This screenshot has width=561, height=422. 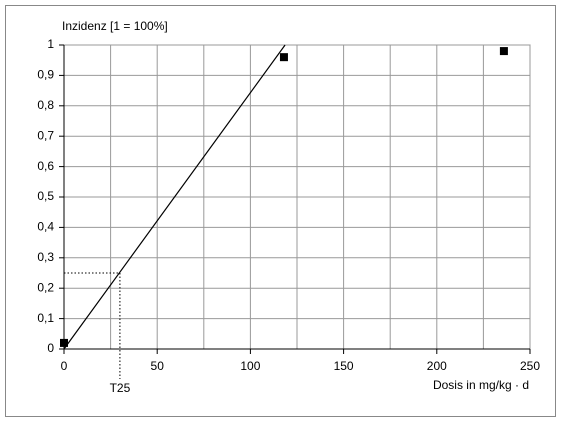 I want to click on x-axis-label: Dosis in mg/kg · d, so click(x=481, y=385).